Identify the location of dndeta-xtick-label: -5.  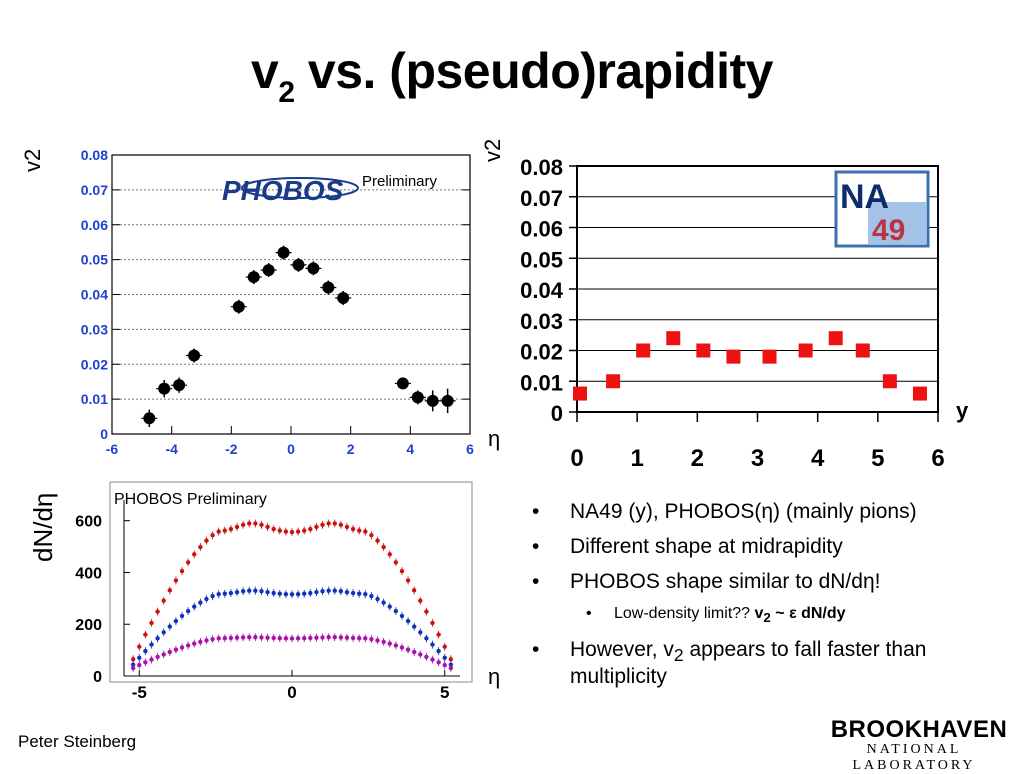
(139, 692).